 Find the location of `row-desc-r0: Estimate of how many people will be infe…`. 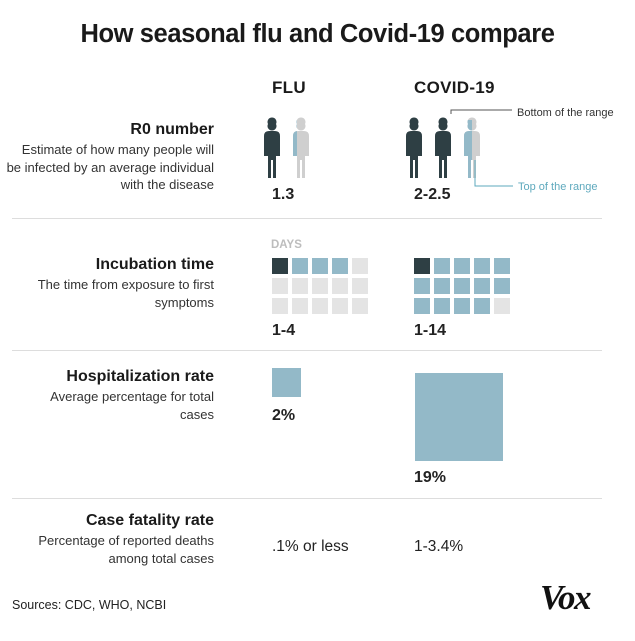

row-desc-r0: Estimate of how many people will be infe… is located at coordinates (110, 167).